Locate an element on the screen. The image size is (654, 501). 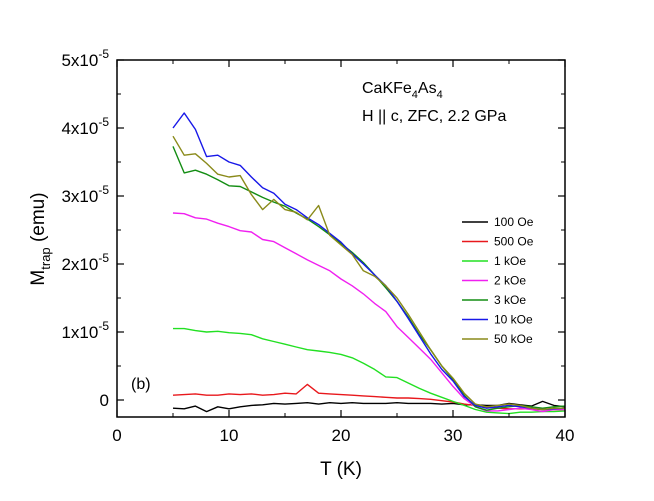
legend-label: 10 kOe is located at coordinates (513, 320).